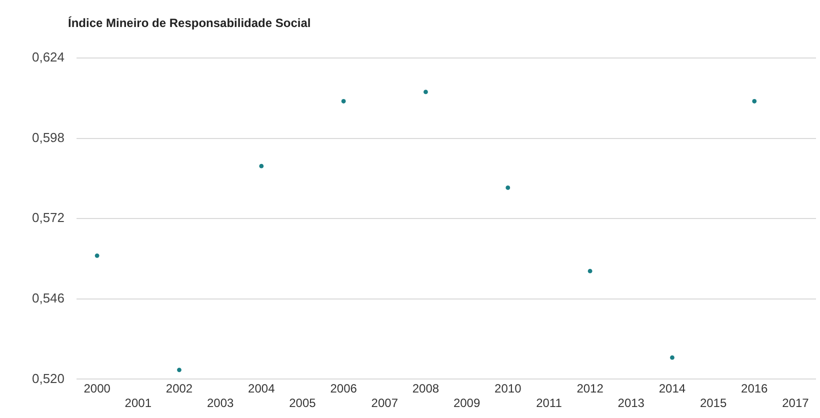 The height and width of the screenshot is (418, 820). What do you see at coordinates (179, 389) in the screenshot?
I see `x-tick-label: 2002` at bounding box center [179, 389].